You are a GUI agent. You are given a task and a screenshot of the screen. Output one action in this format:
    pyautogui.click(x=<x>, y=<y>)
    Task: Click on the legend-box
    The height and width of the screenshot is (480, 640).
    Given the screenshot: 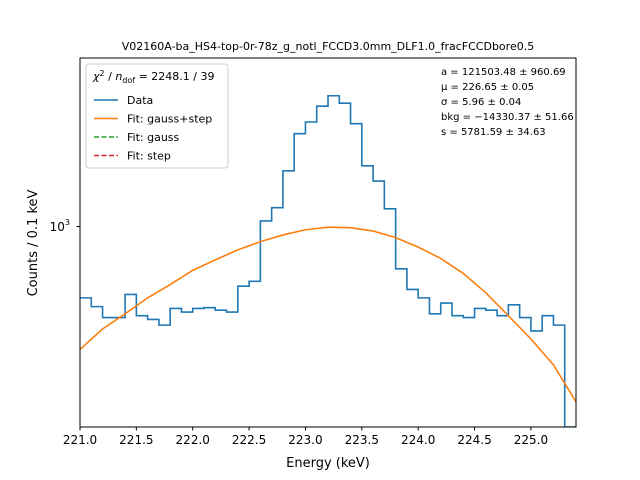 What is the action you would take?
    pyautogui.click(x=157, y=116)
    